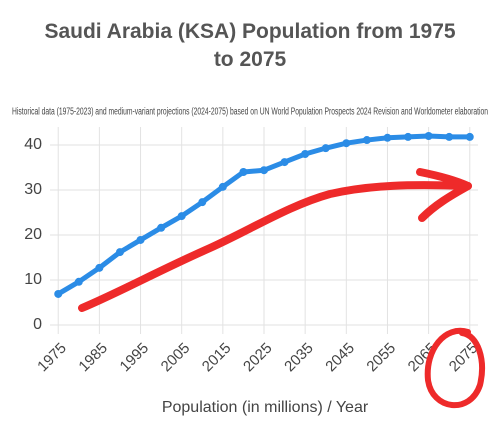  What do you see at coordinates (33, 234) in the screenshot?
I see `y-tick-label: 20` at bounding box center [33, 234].